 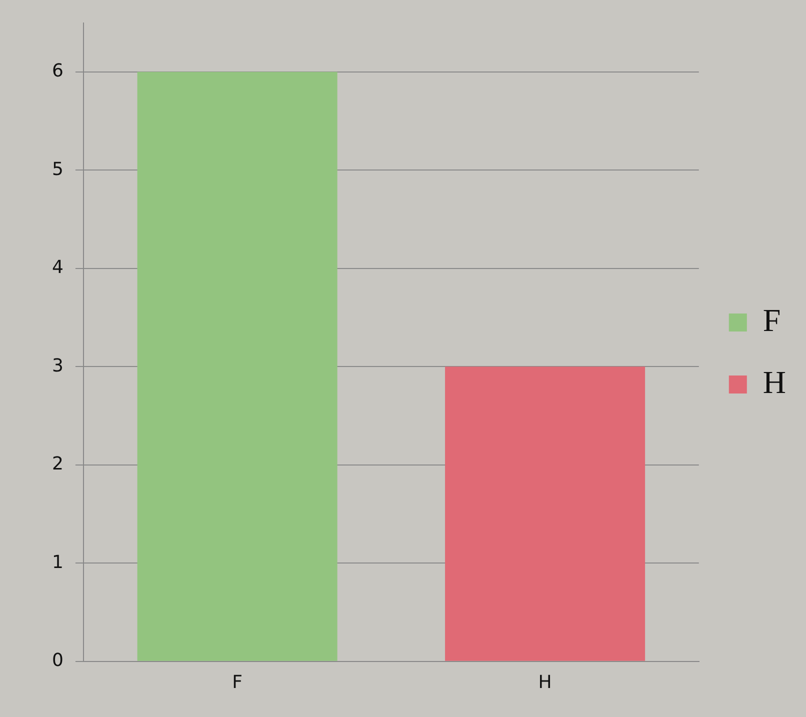 What do you see at coordinates (58, 169) in the screenshot?
I see `y-tick-label: 5` at bounding box center [58, 169].